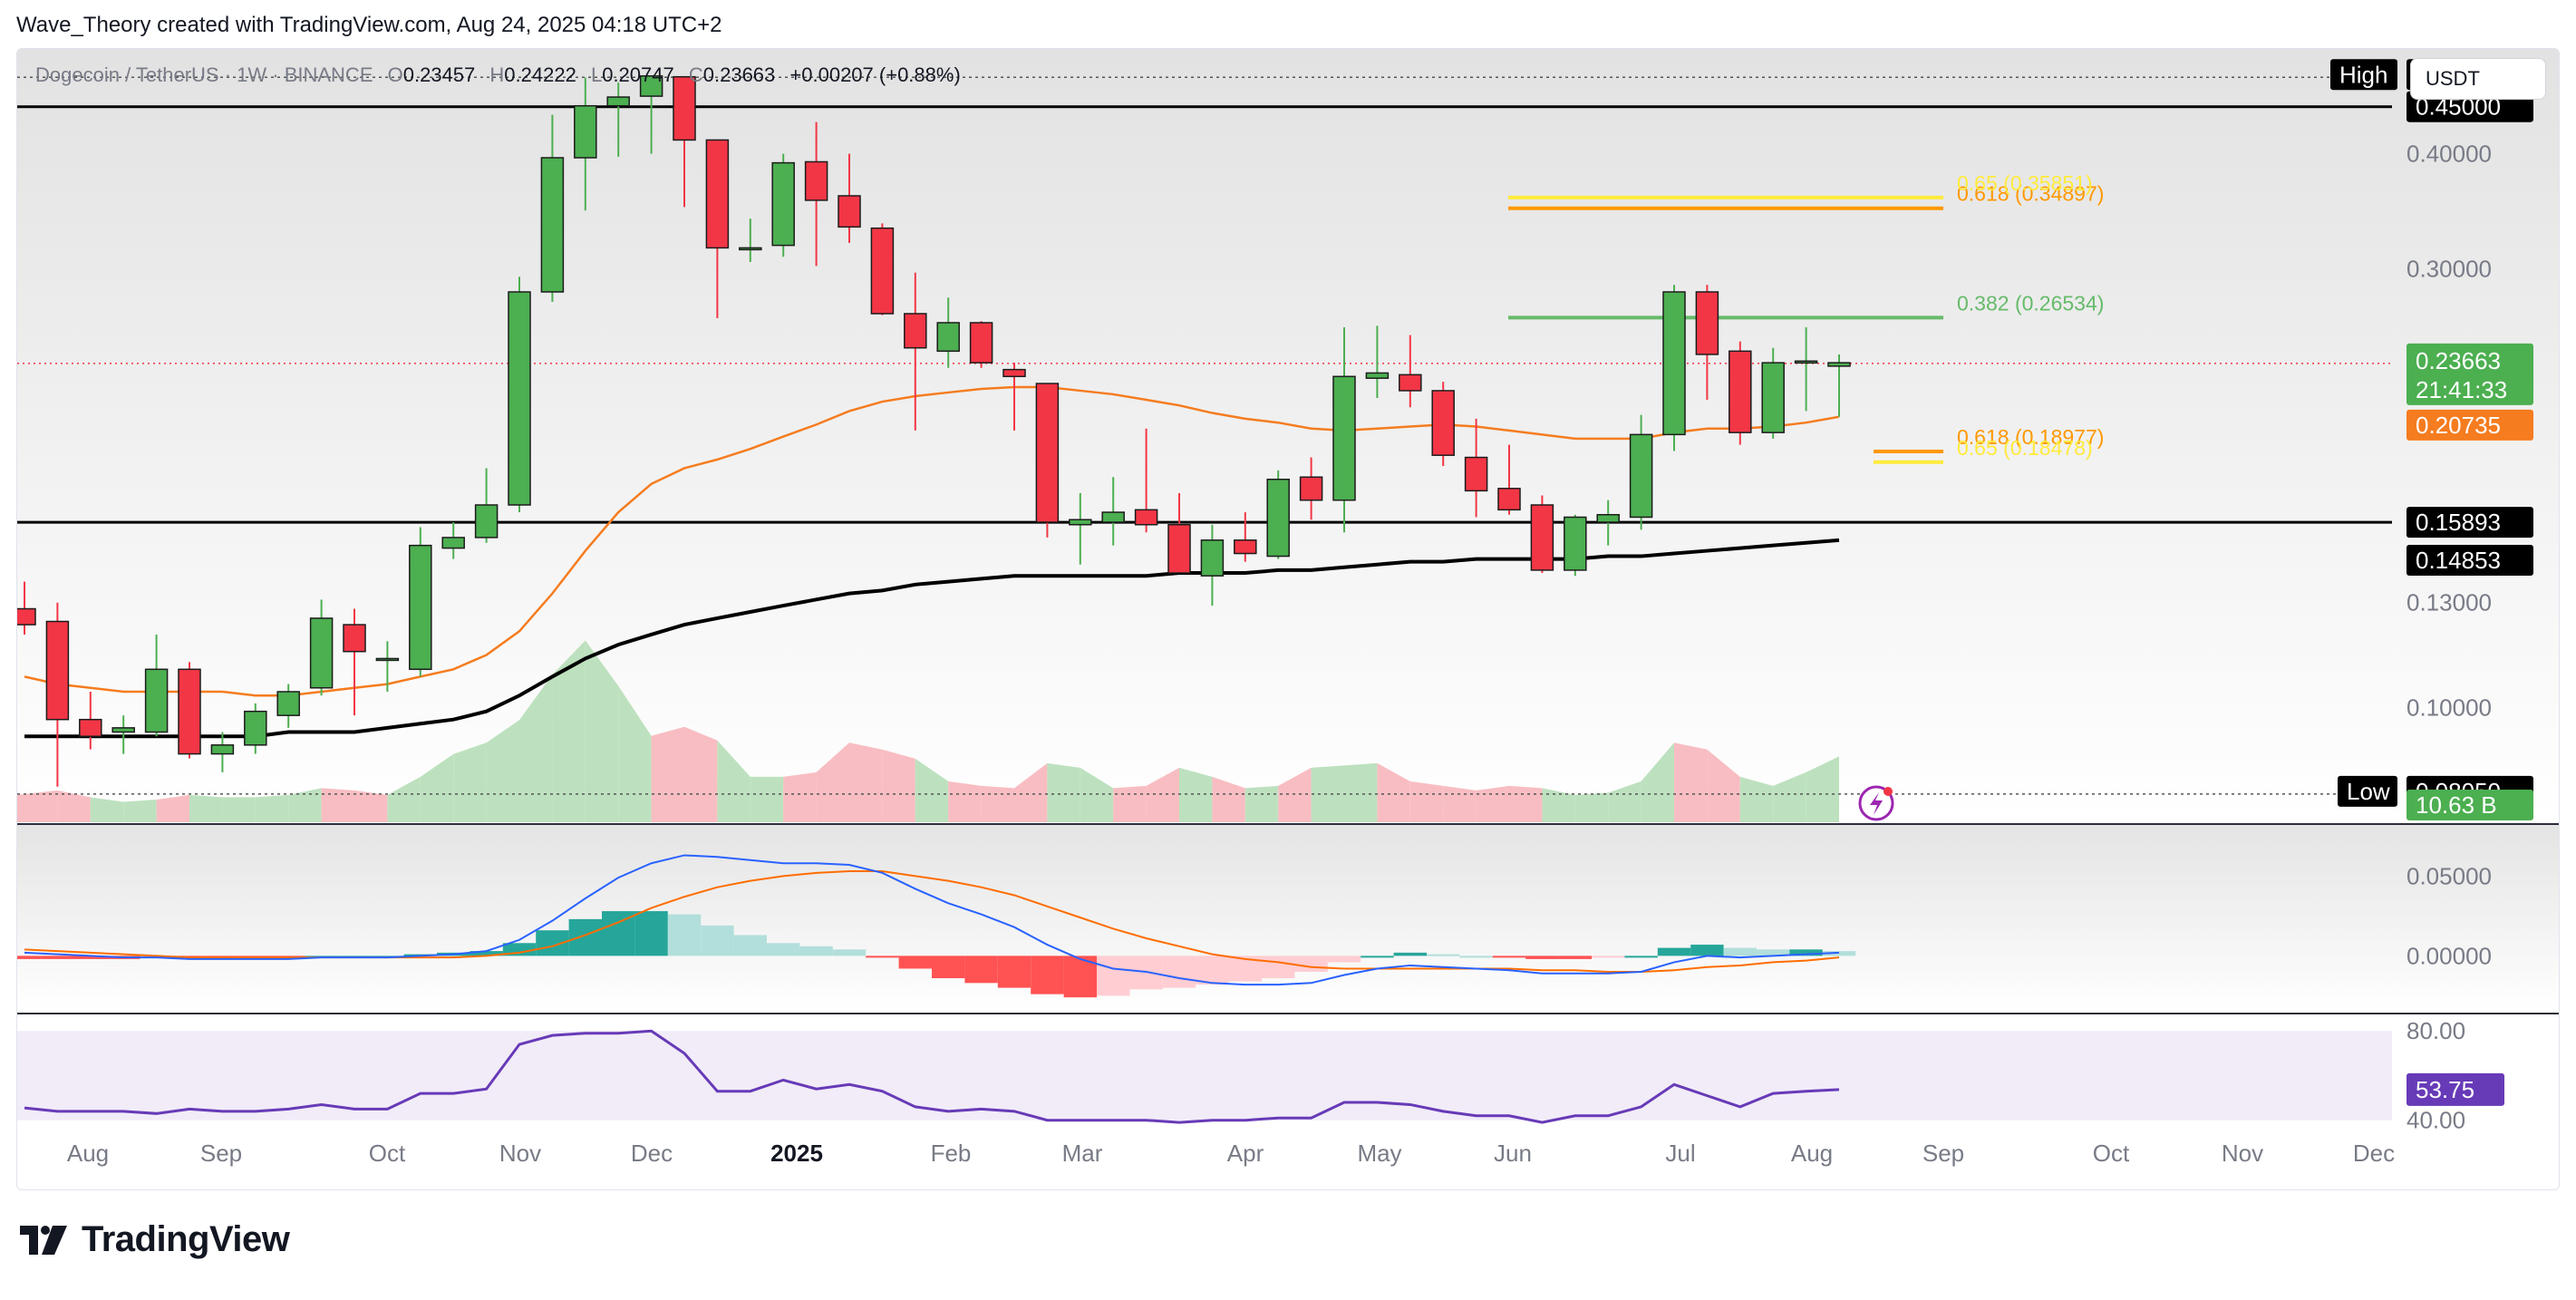 This screenshot has width=2576, height=1300. I want to click on time-axis-tick-label: Dec, so click(652, 1153).